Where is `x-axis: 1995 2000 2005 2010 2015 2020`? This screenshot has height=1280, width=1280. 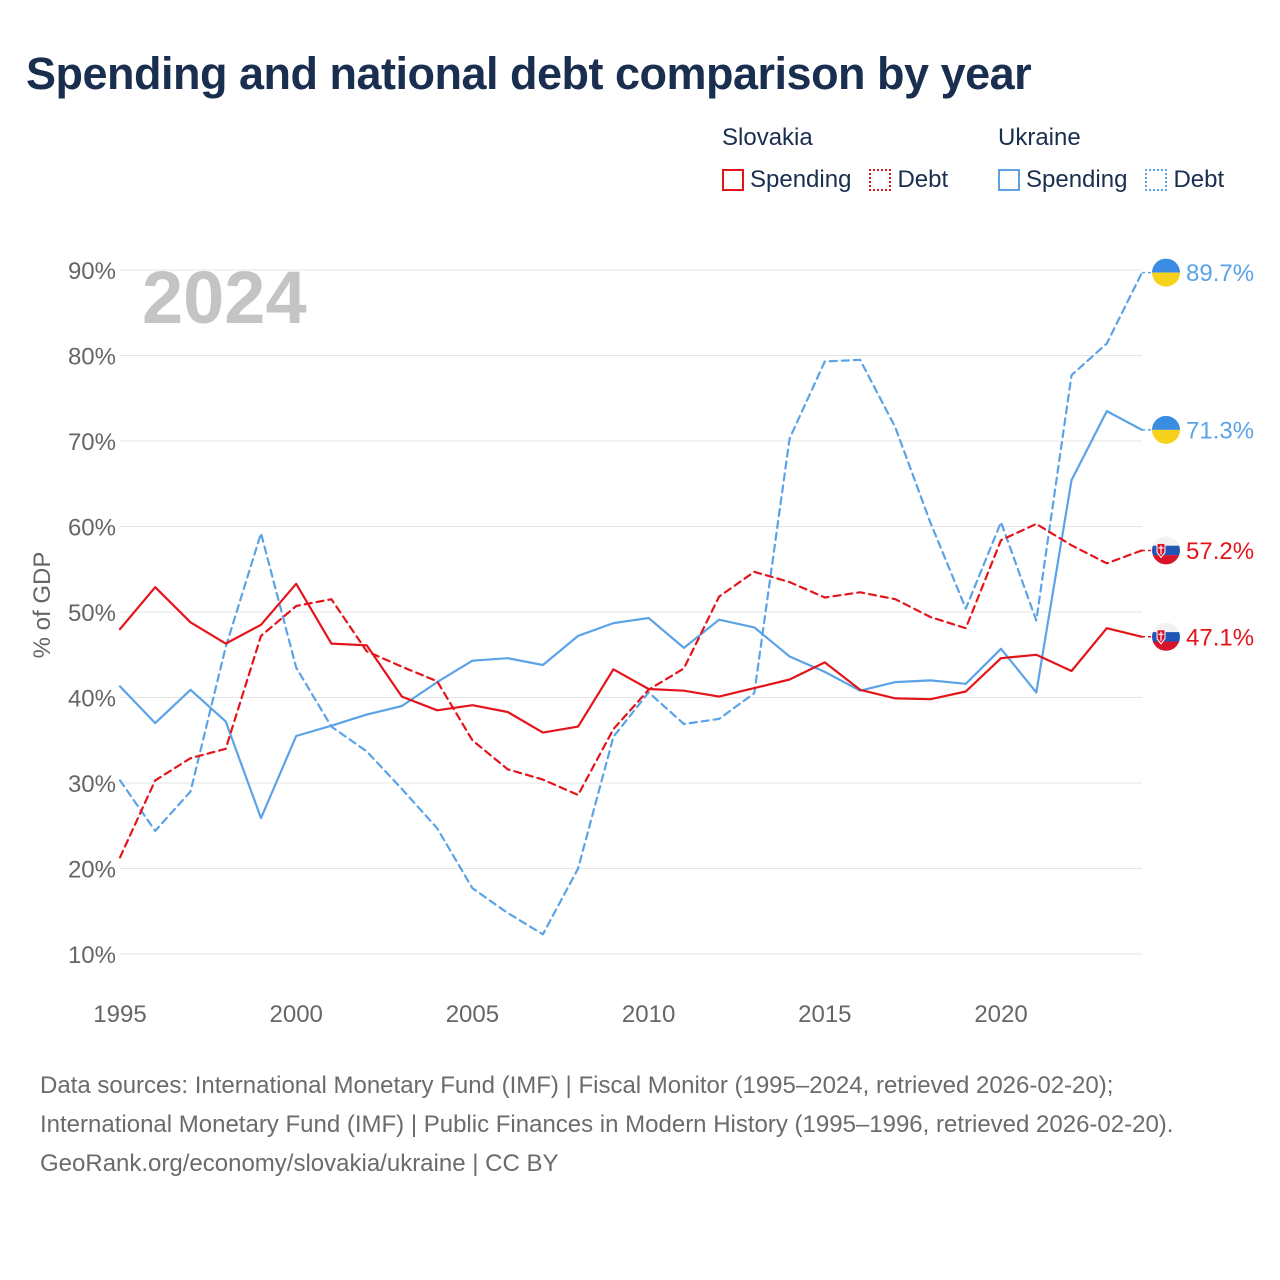 x-axis: 1995 2000 2005 2010 2015 2020 is located at coordinates (560, 1014).